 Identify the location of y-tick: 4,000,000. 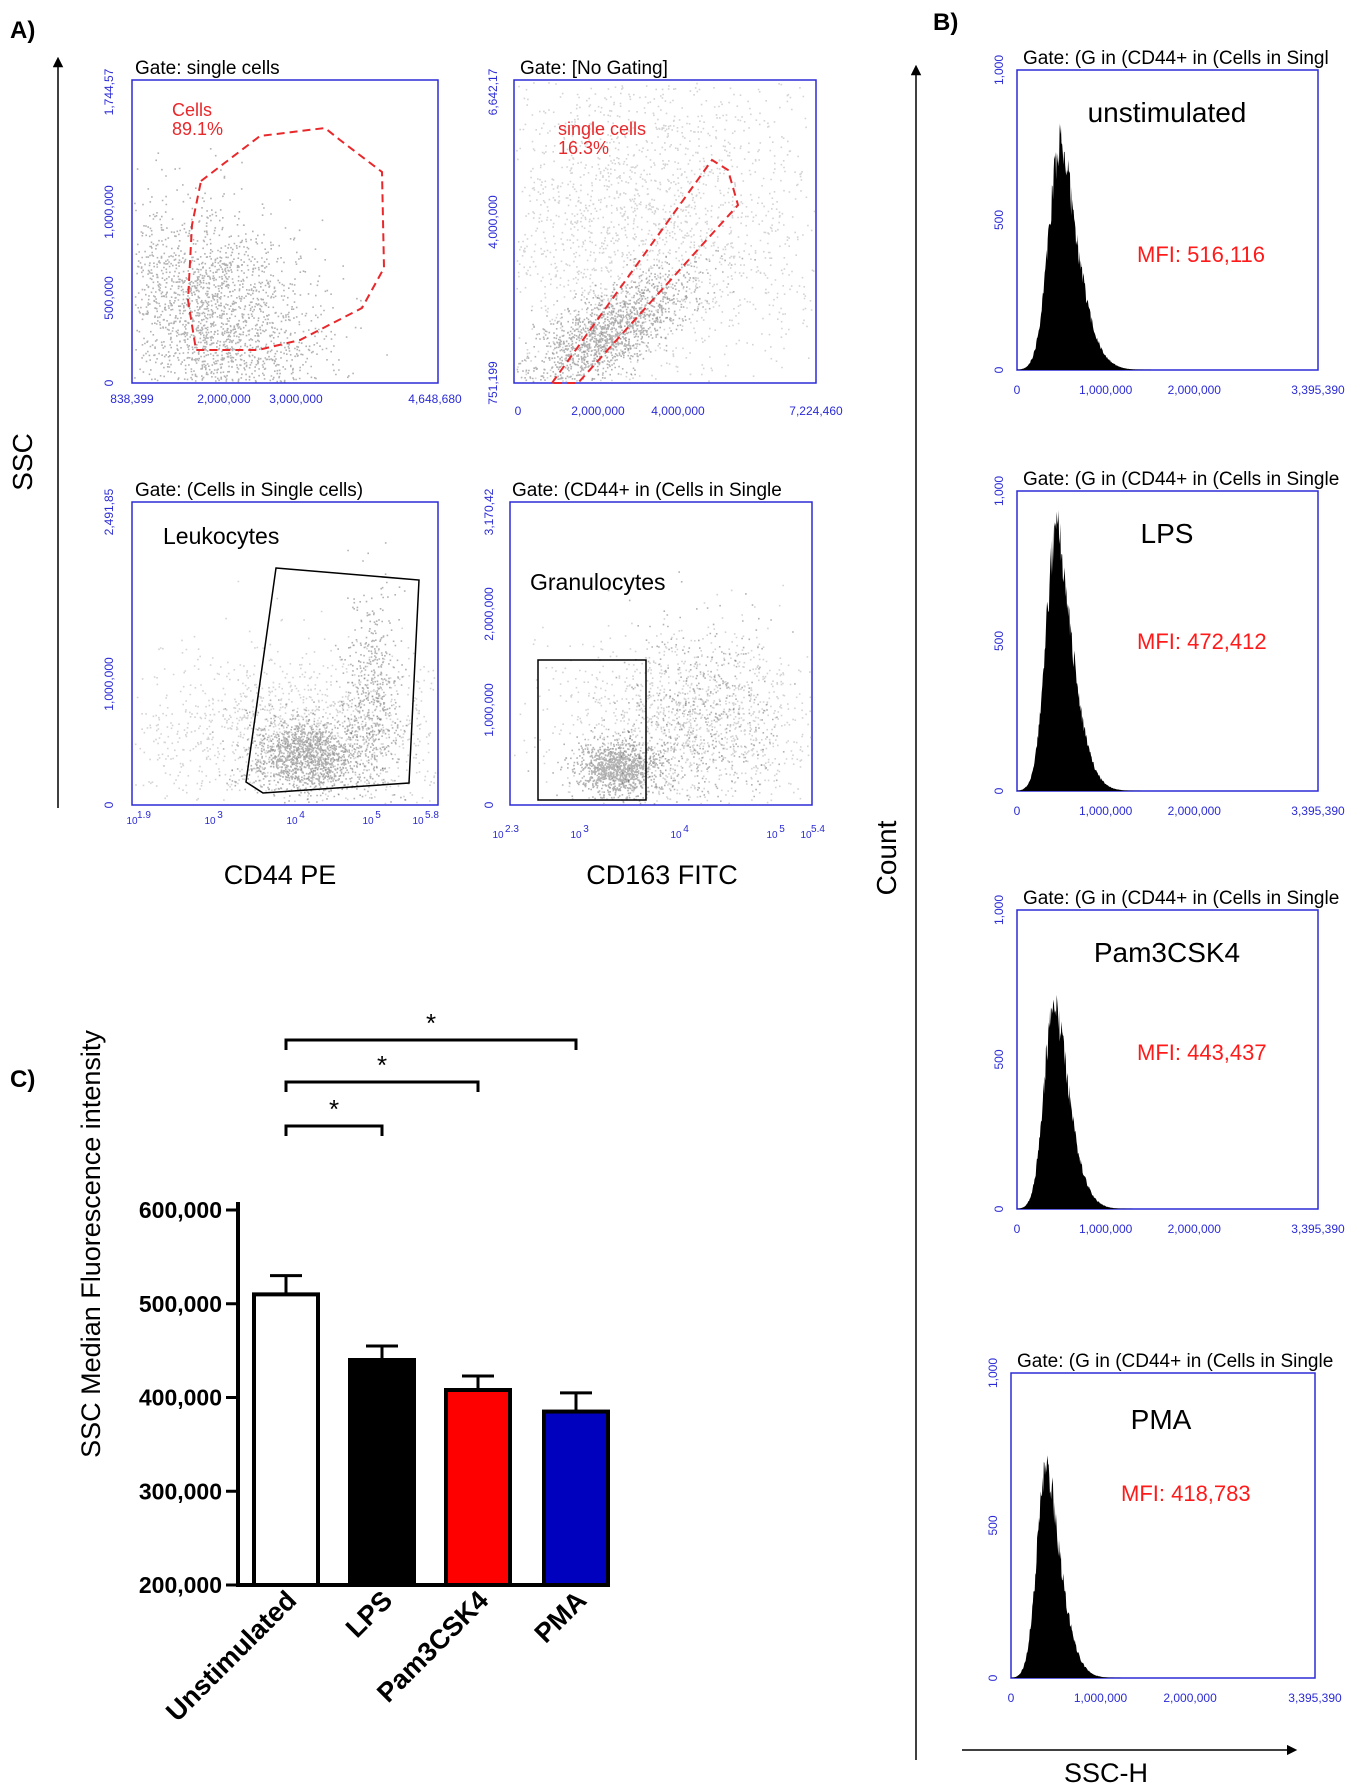
(493, 222).